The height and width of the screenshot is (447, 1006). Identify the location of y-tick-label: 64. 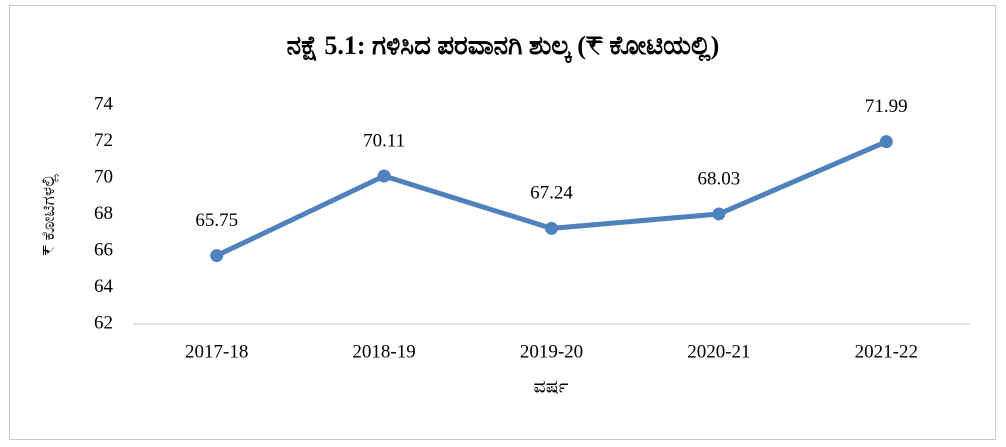
(104, 286).